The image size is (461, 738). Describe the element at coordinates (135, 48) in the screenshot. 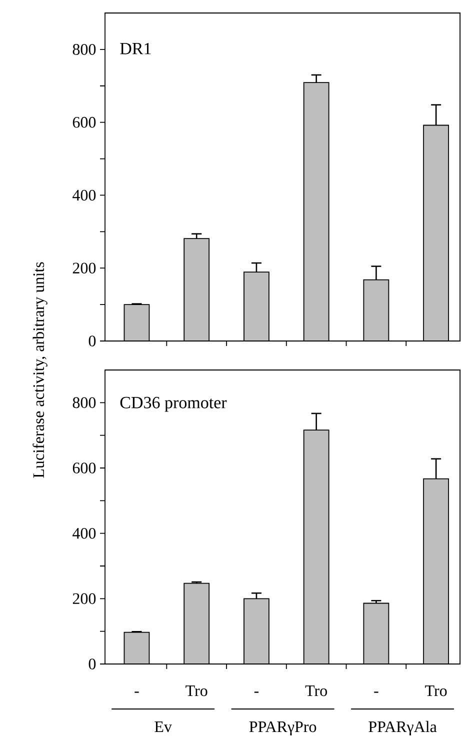

I see `text: DR1` at that location.